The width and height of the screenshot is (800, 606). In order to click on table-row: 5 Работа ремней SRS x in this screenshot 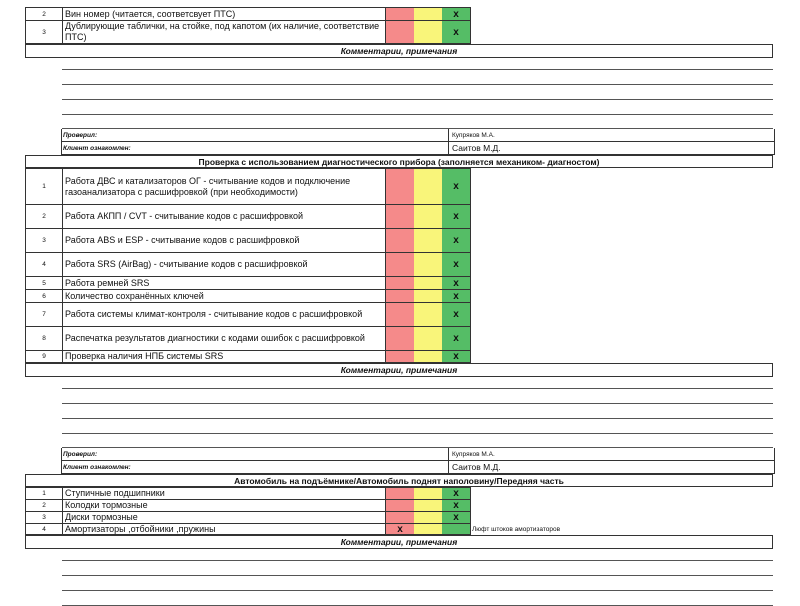, I will do `click(399, 282)`.